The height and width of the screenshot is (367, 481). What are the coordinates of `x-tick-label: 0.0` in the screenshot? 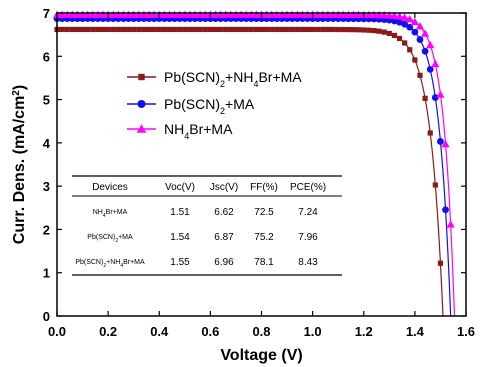 It's located at (57, 331).